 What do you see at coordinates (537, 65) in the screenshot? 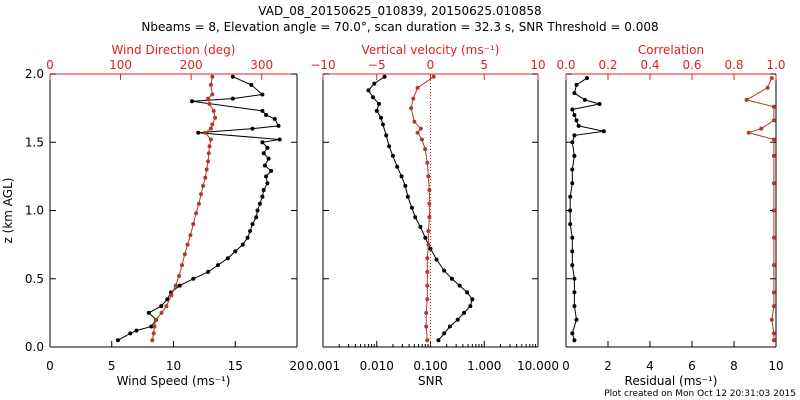
I see `top-tick-label: 10` at bounding box center [537, 65].